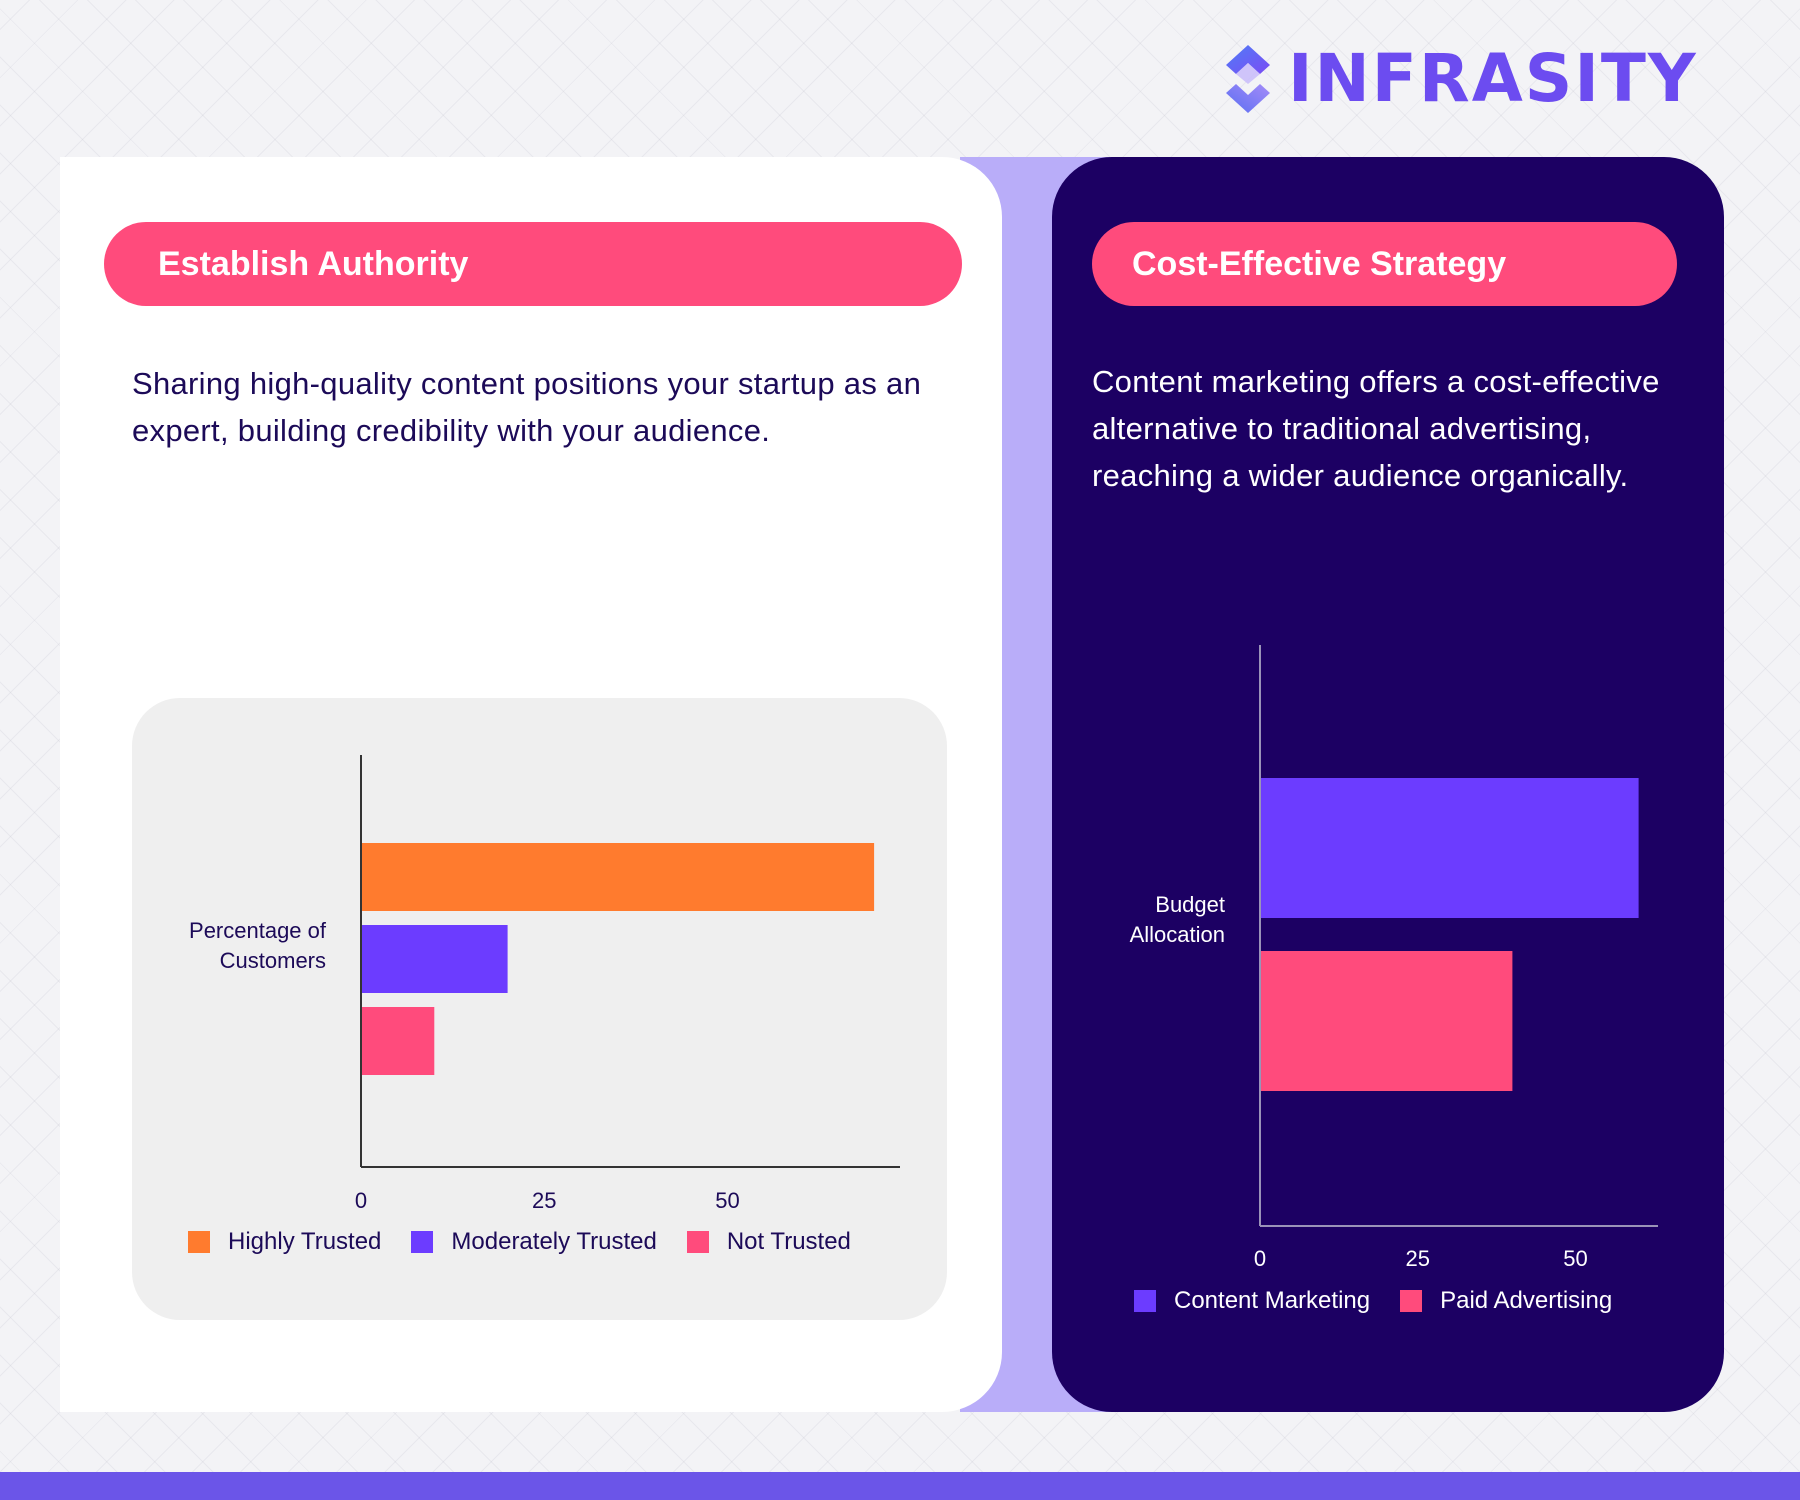 The height and width of the screenshot is (1500, 1800). Describe the element at coordinates (1373, 1301) in the screenshot. I see `budget-chart-legend: Content Marketing Paid Advertising` at that location.